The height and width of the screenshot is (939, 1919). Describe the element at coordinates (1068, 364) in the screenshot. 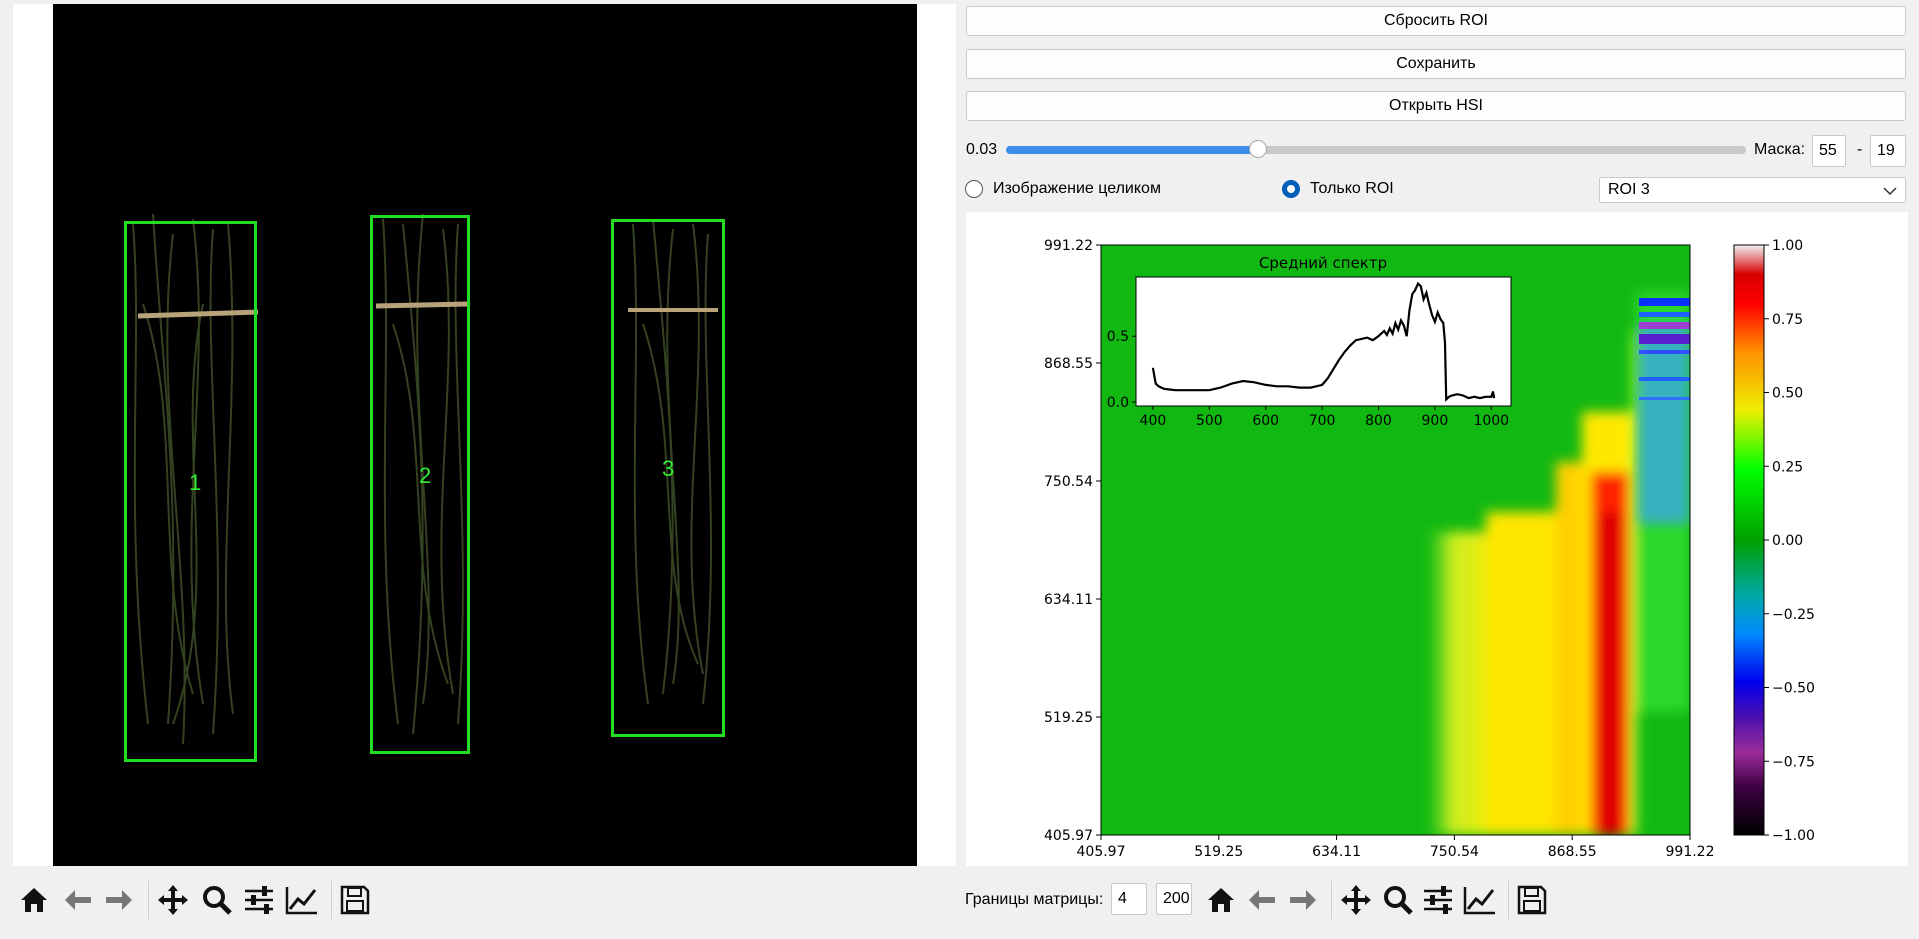

I see `heatmap-y-tick-label: 868.55` at that location.